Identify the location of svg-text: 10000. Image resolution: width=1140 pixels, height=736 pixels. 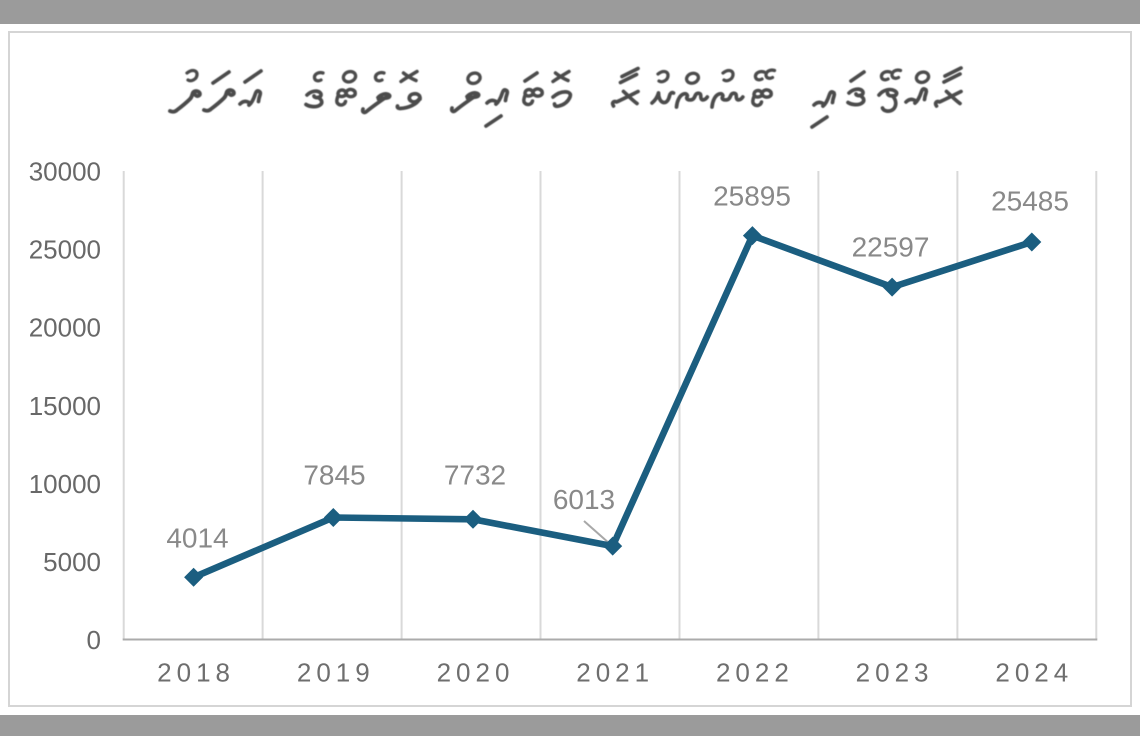
(65, 484).